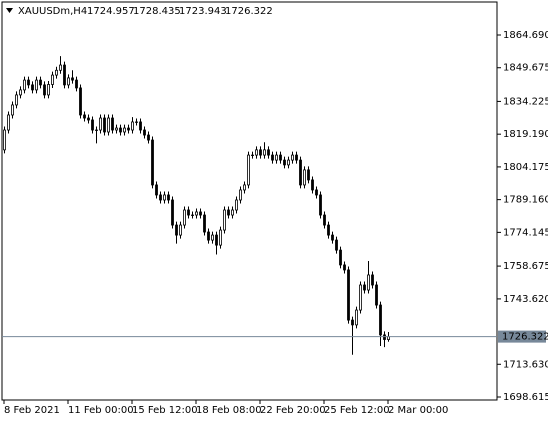  Describe the element at coordinates (293, 410) in the screenshot. I see `x-tick-label: 22 Feb 20:00` at that location.